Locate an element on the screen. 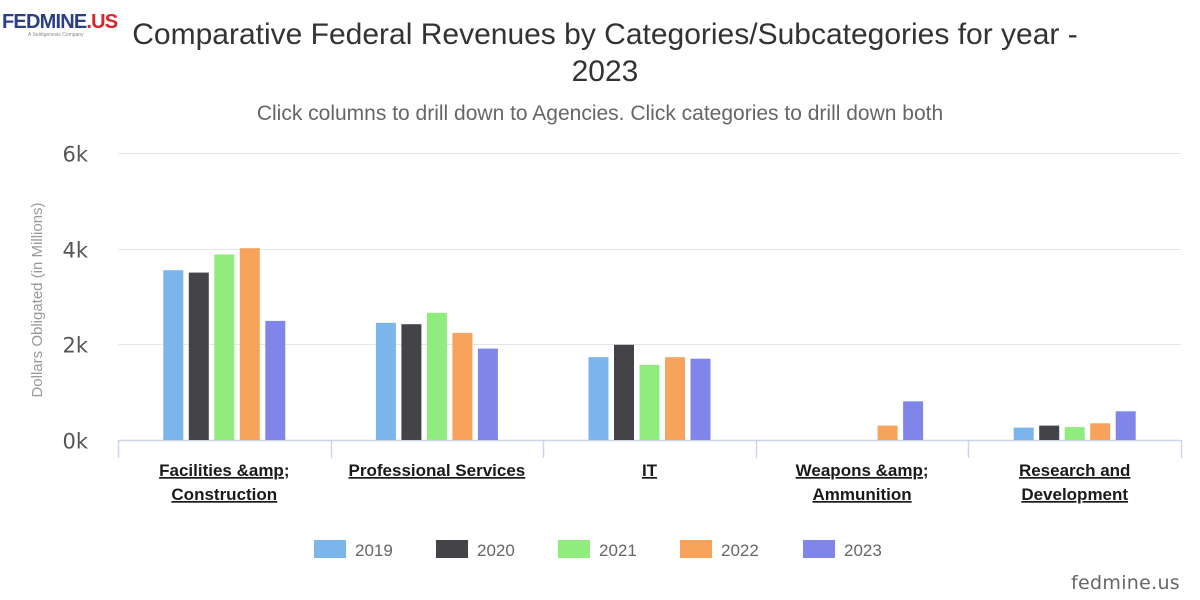 The width and height of the screenshot is (1200, 600). x-category-label: Research and is located at coordinates (1075, 470).